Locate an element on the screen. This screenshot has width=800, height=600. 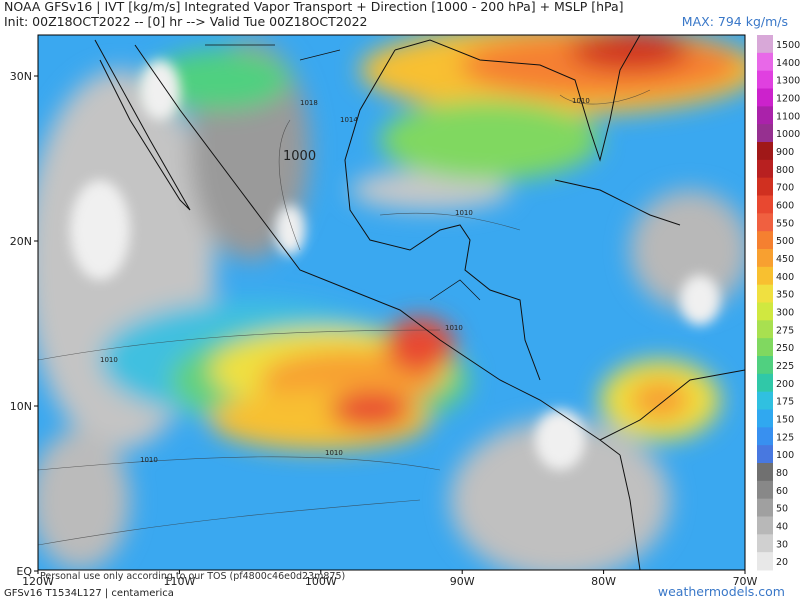
colorbar-label: 100 is located at coordinates (785, 455).